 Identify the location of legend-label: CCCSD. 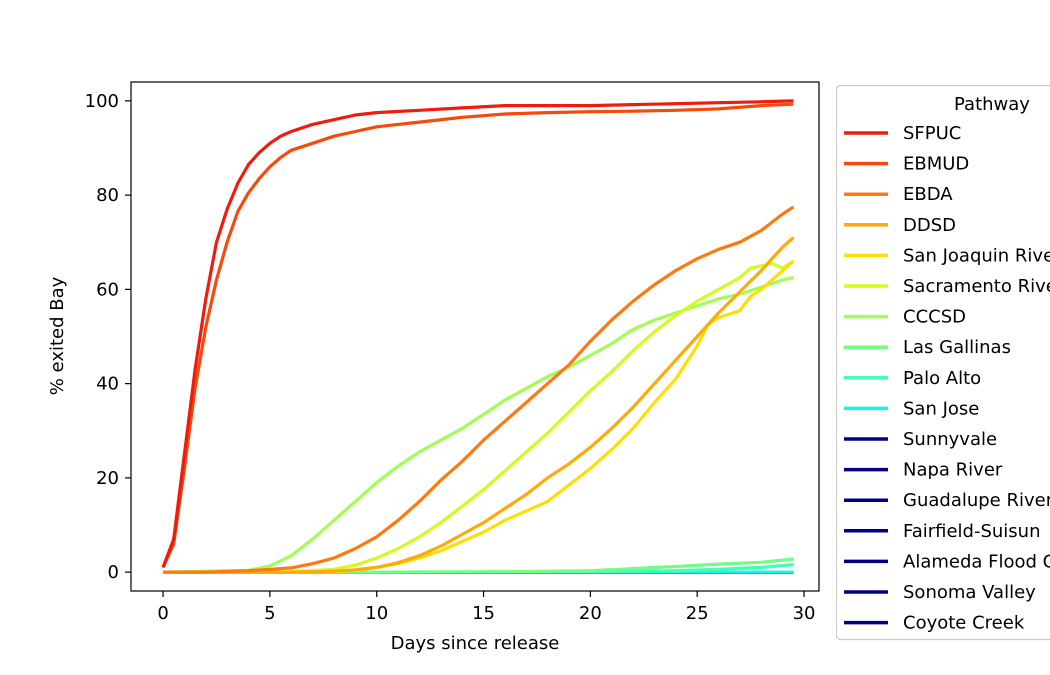
(934, 317).